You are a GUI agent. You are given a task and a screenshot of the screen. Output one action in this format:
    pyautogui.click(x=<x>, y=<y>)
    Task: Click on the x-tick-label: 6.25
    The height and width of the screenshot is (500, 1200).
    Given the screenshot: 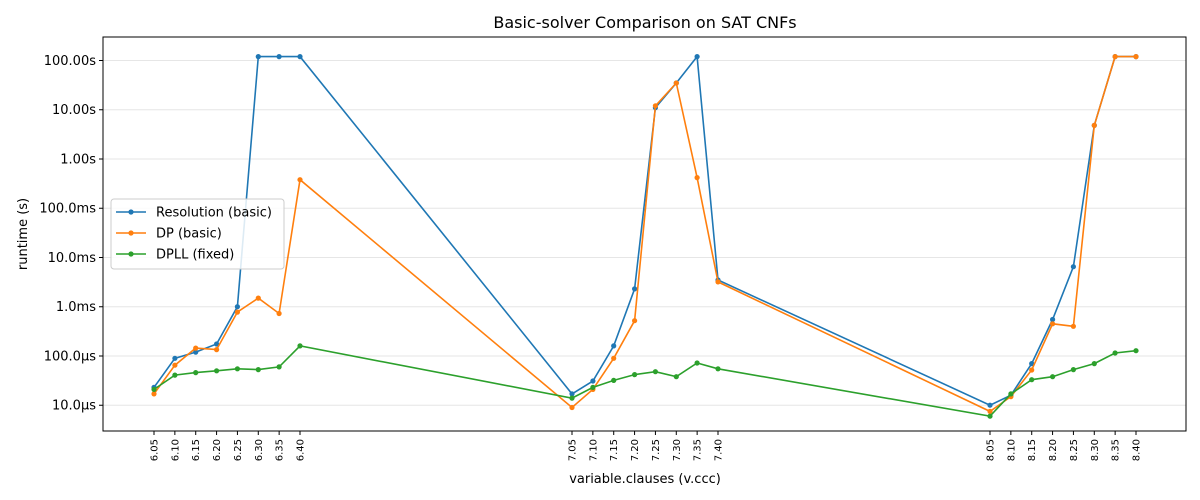 What is the action you would take?
    pyautogui.click(x=238, y=450)
    